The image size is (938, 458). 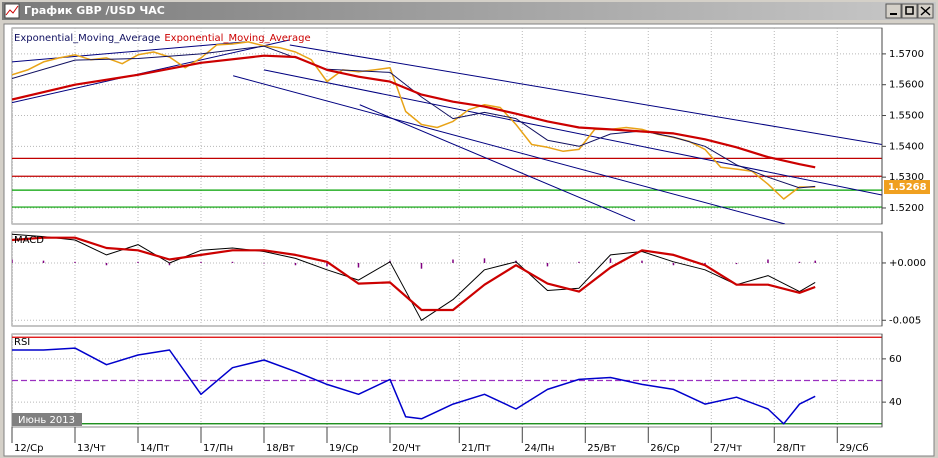 I want to click on y-tick-label: 1.5500, so click(x=906, y=116).